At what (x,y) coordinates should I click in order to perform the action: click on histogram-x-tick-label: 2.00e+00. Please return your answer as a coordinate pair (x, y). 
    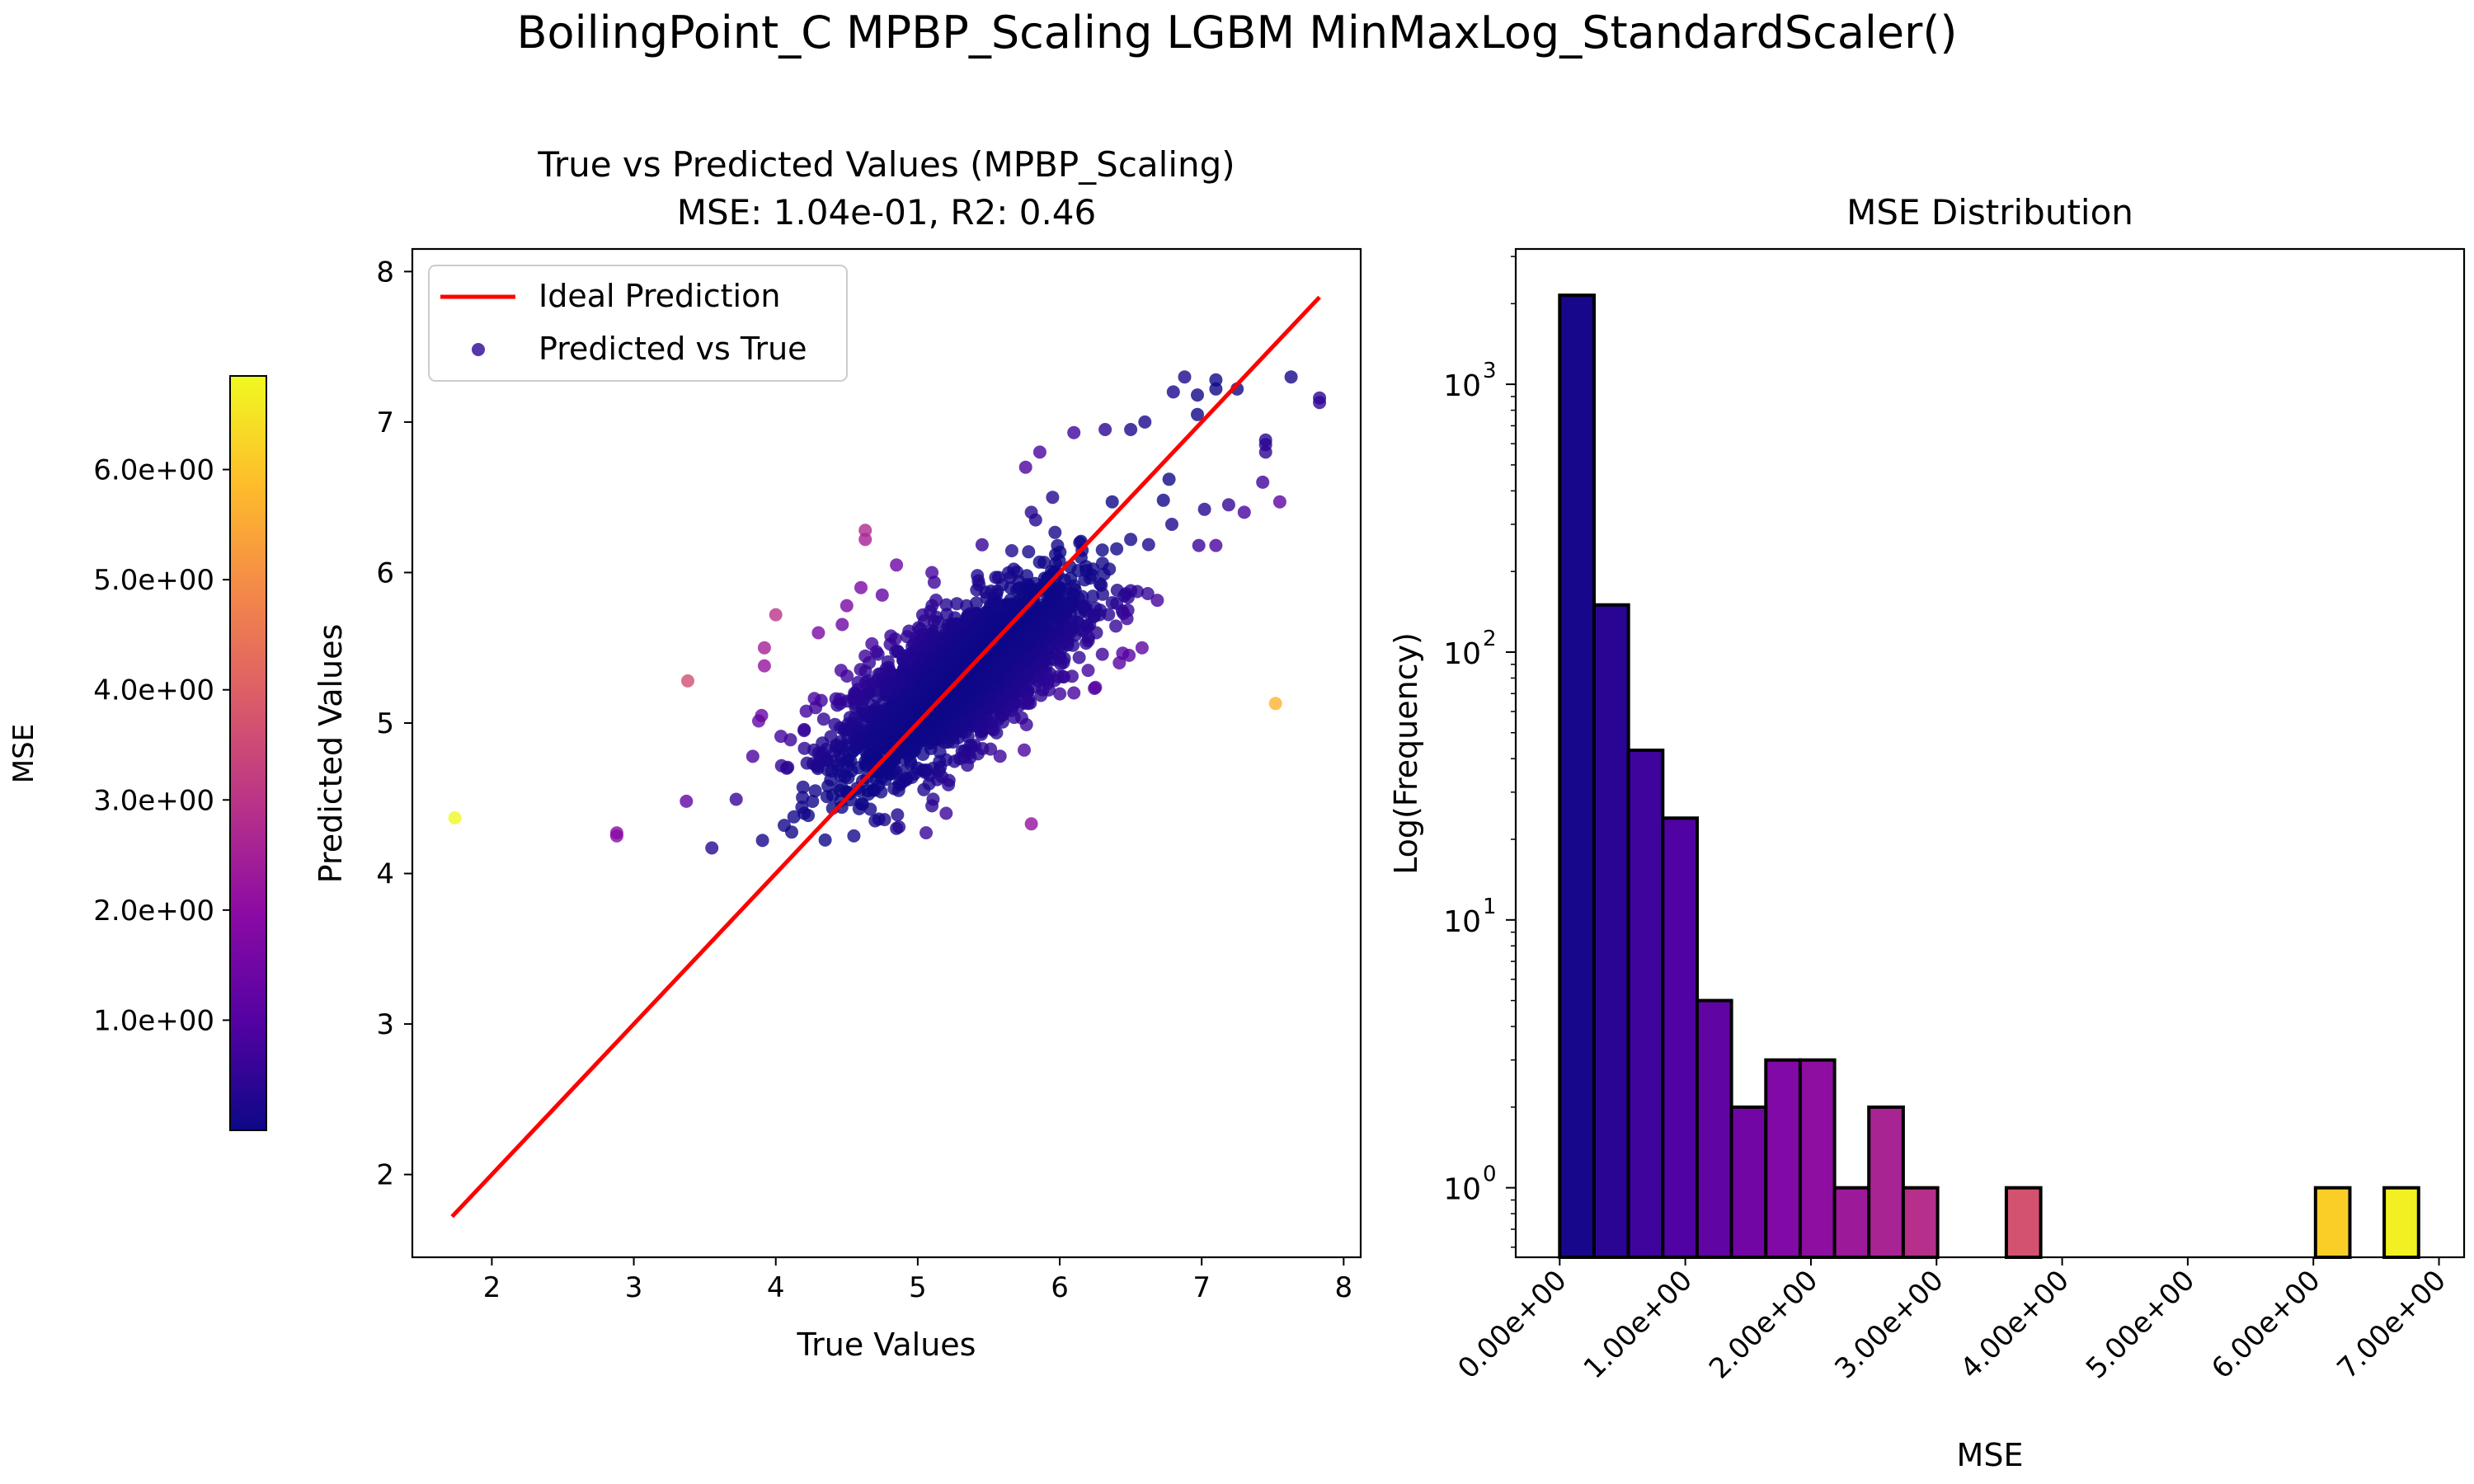
    Looking at the image, I should click on (1763, 1324).